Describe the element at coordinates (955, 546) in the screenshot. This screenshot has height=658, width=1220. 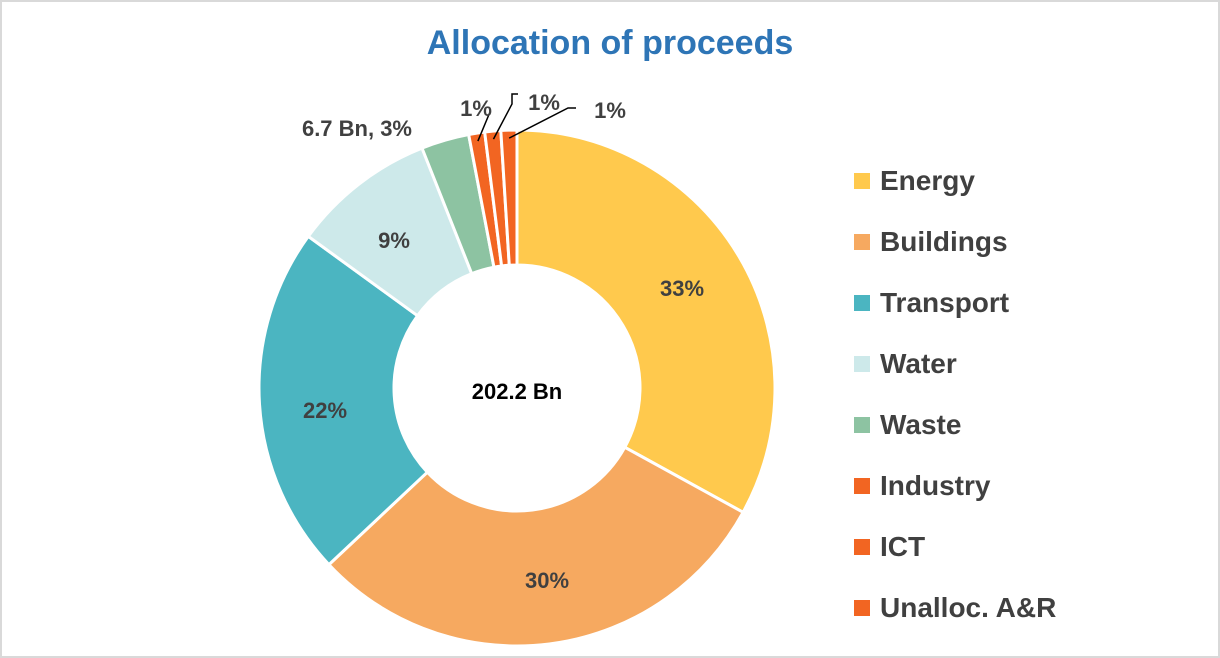
I see `legend-item-ict: ICT` at that location.